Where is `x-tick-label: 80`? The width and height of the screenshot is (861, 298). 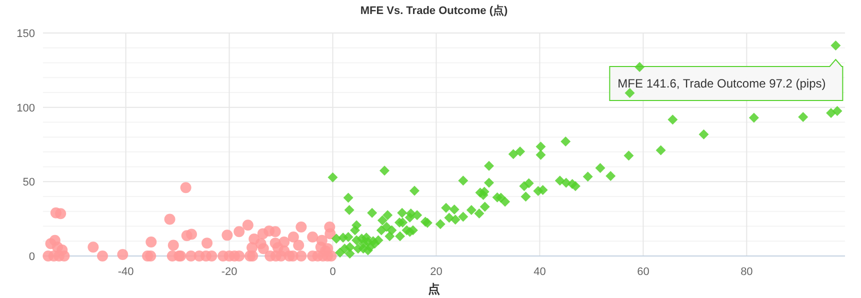
x-tick-label: 80 is located at coordinates (746, 272).